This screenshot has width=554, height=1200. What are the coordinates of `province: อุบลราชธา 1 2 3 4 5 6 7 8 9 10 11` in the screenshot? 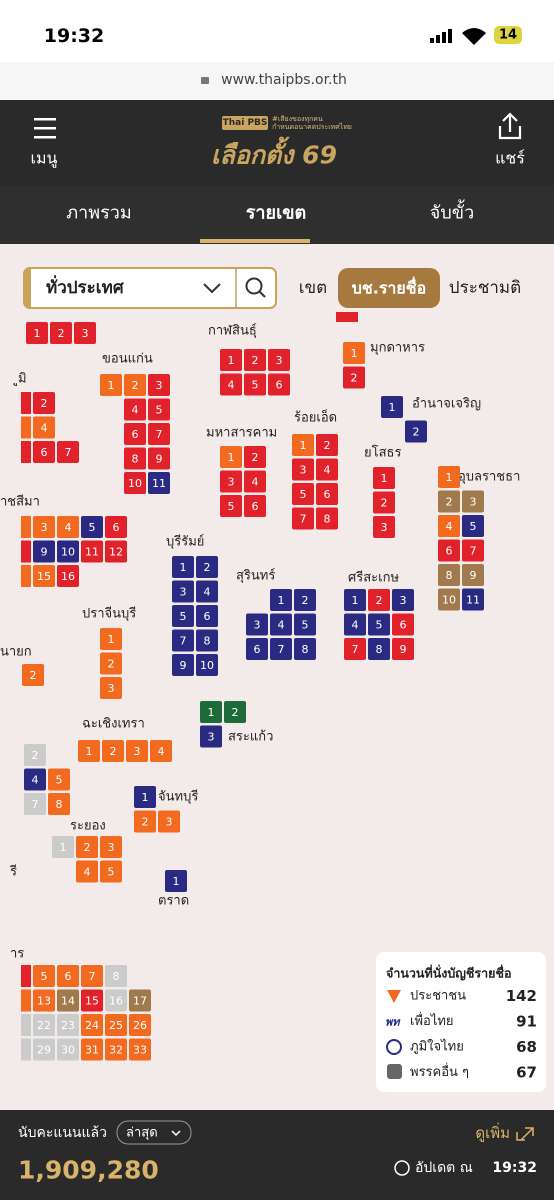 It's located at (479, 538).